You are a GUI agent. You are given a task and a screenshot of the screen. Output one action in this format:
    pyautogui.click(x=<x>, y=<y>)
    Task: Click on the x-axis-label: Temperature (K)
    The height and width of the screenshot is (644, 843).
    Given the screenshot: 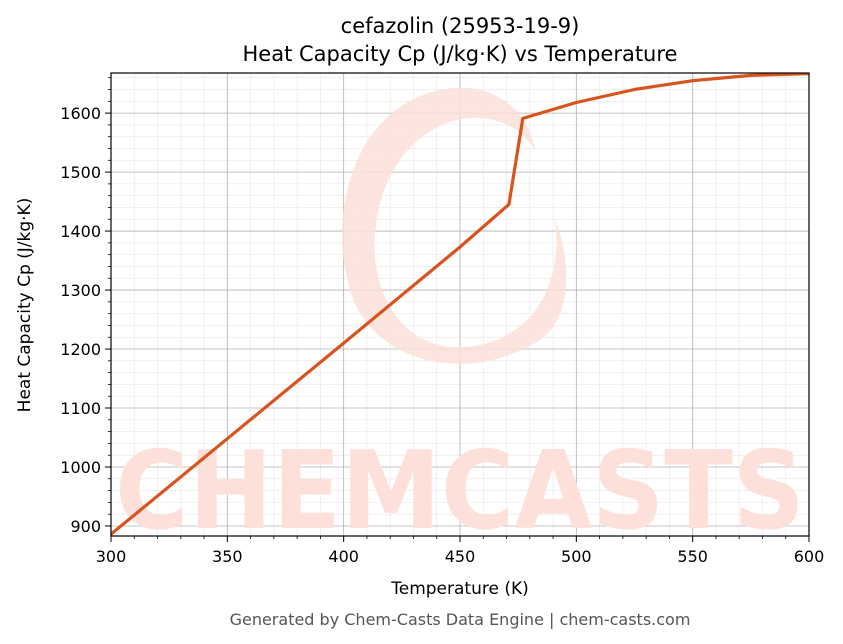 What is the action you would take?
    pyautogui.click(x=459, y=589)
    